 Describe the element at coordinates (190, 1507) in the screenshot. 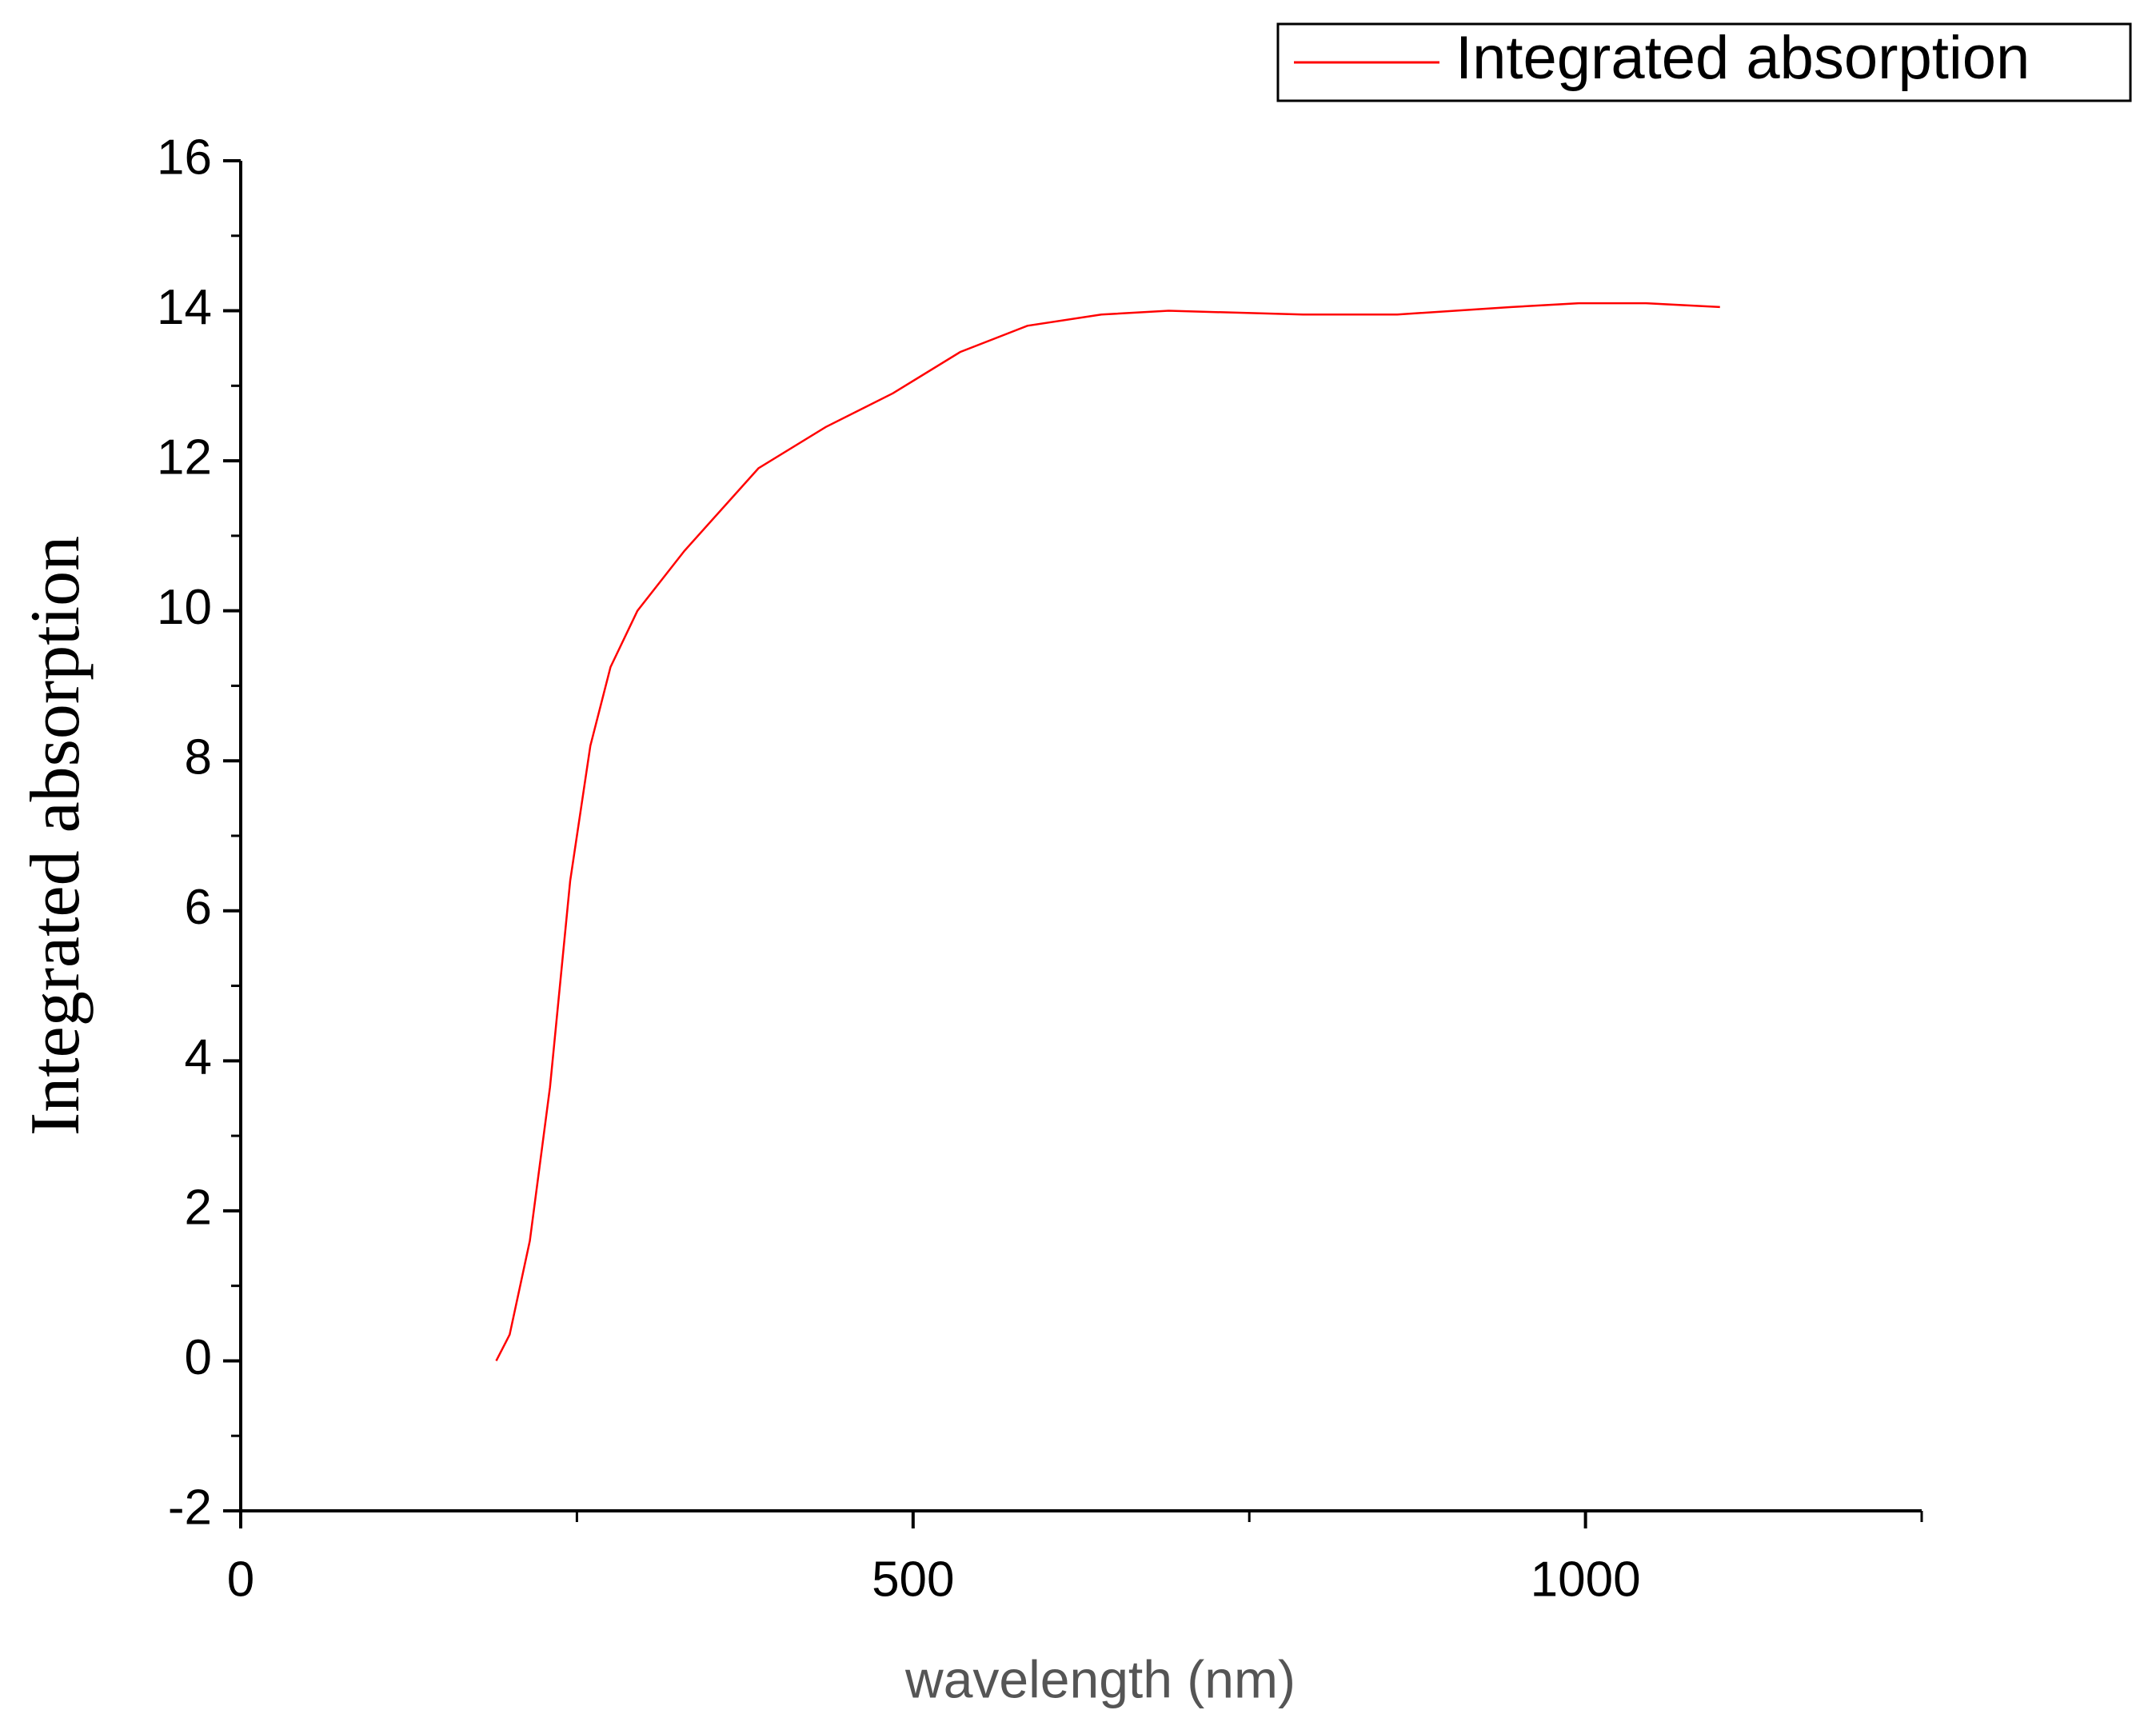

I see `y-tick-label: -2` at that location.